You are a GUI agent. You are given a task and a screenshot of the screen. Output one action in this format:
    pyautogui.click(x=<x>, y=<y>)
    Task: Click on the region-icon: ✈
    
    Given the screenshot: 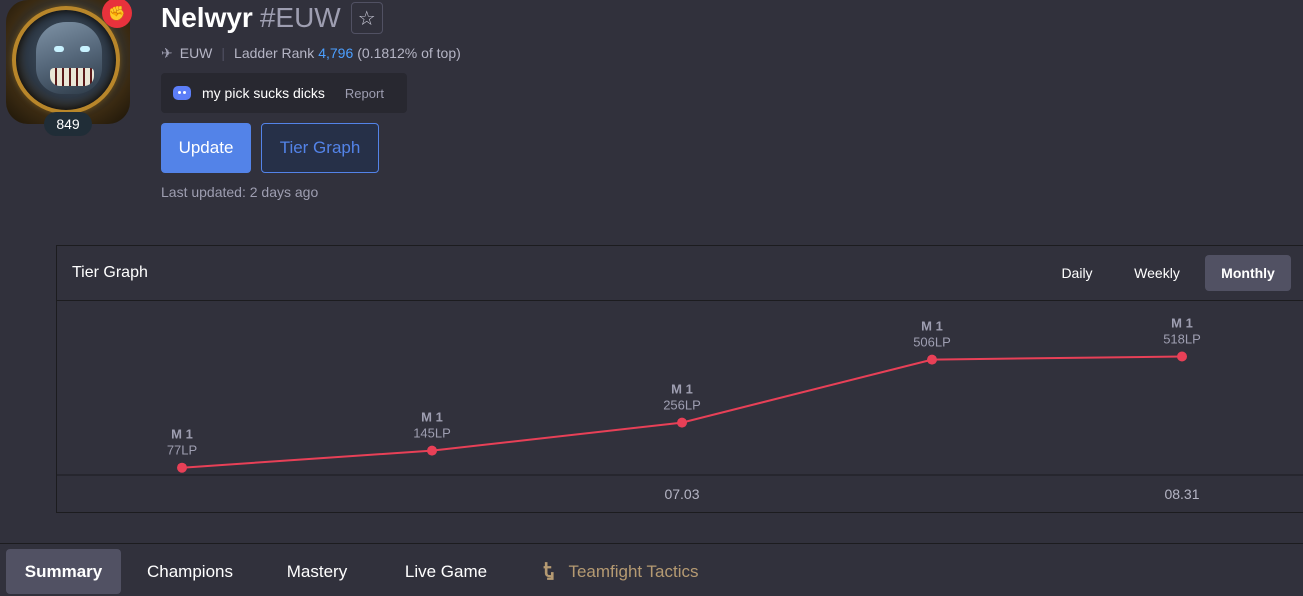 What is the action you would take?
    pyautogui.click(x=167, y=52)
    